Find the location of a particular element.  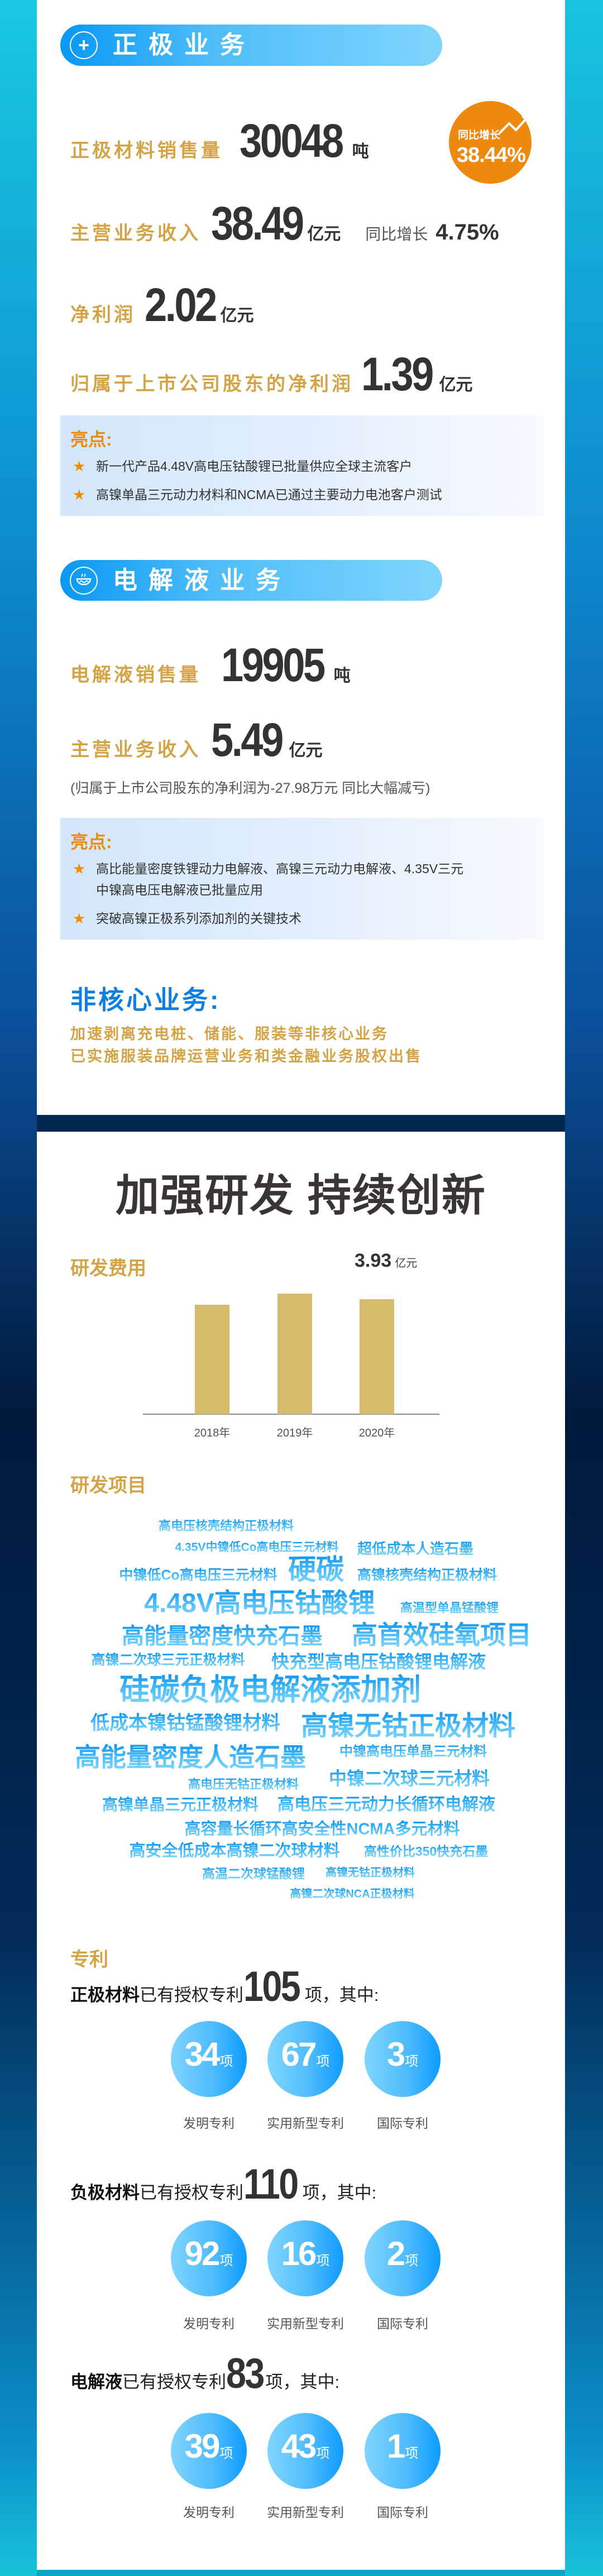

net-profit-value: 2.02 is located at coordinates (181, 305).